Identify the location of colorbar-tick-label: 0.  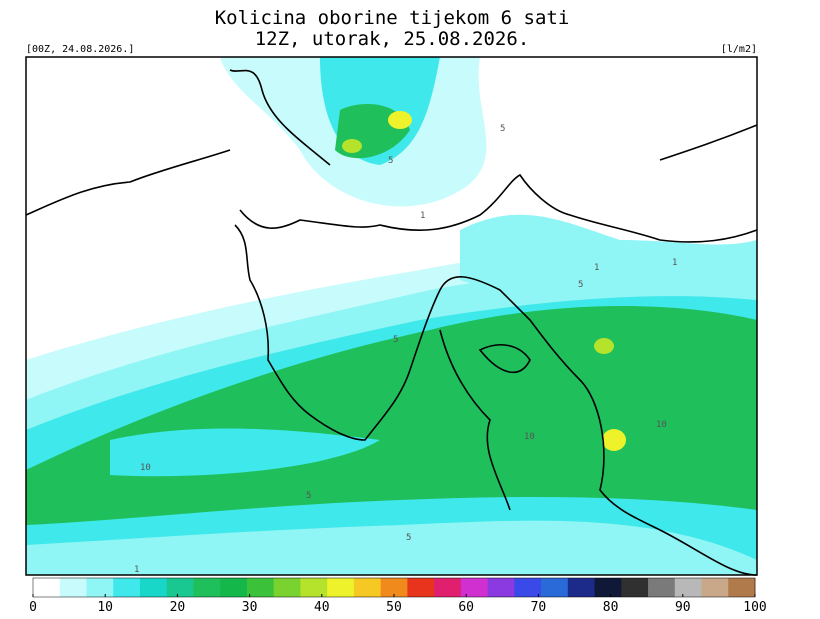
(33, 607).